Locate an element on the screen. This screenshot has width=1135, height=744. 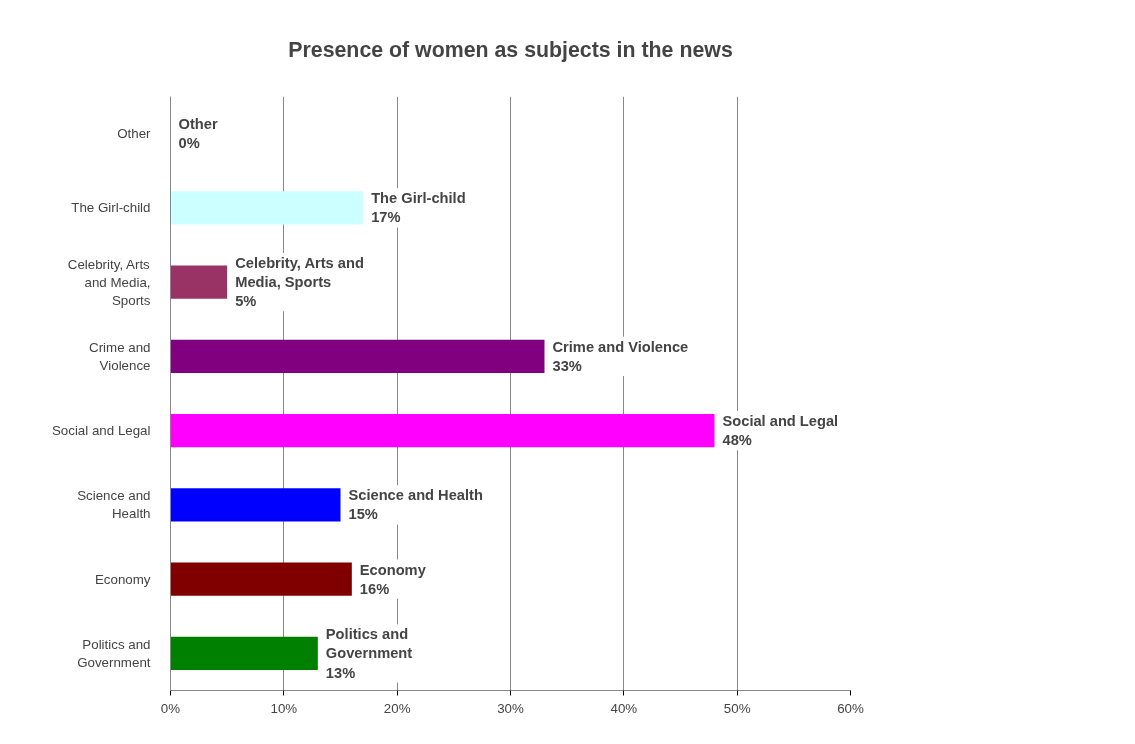
y-tick-label: The Girl-child is located at coordinates (111, 208).